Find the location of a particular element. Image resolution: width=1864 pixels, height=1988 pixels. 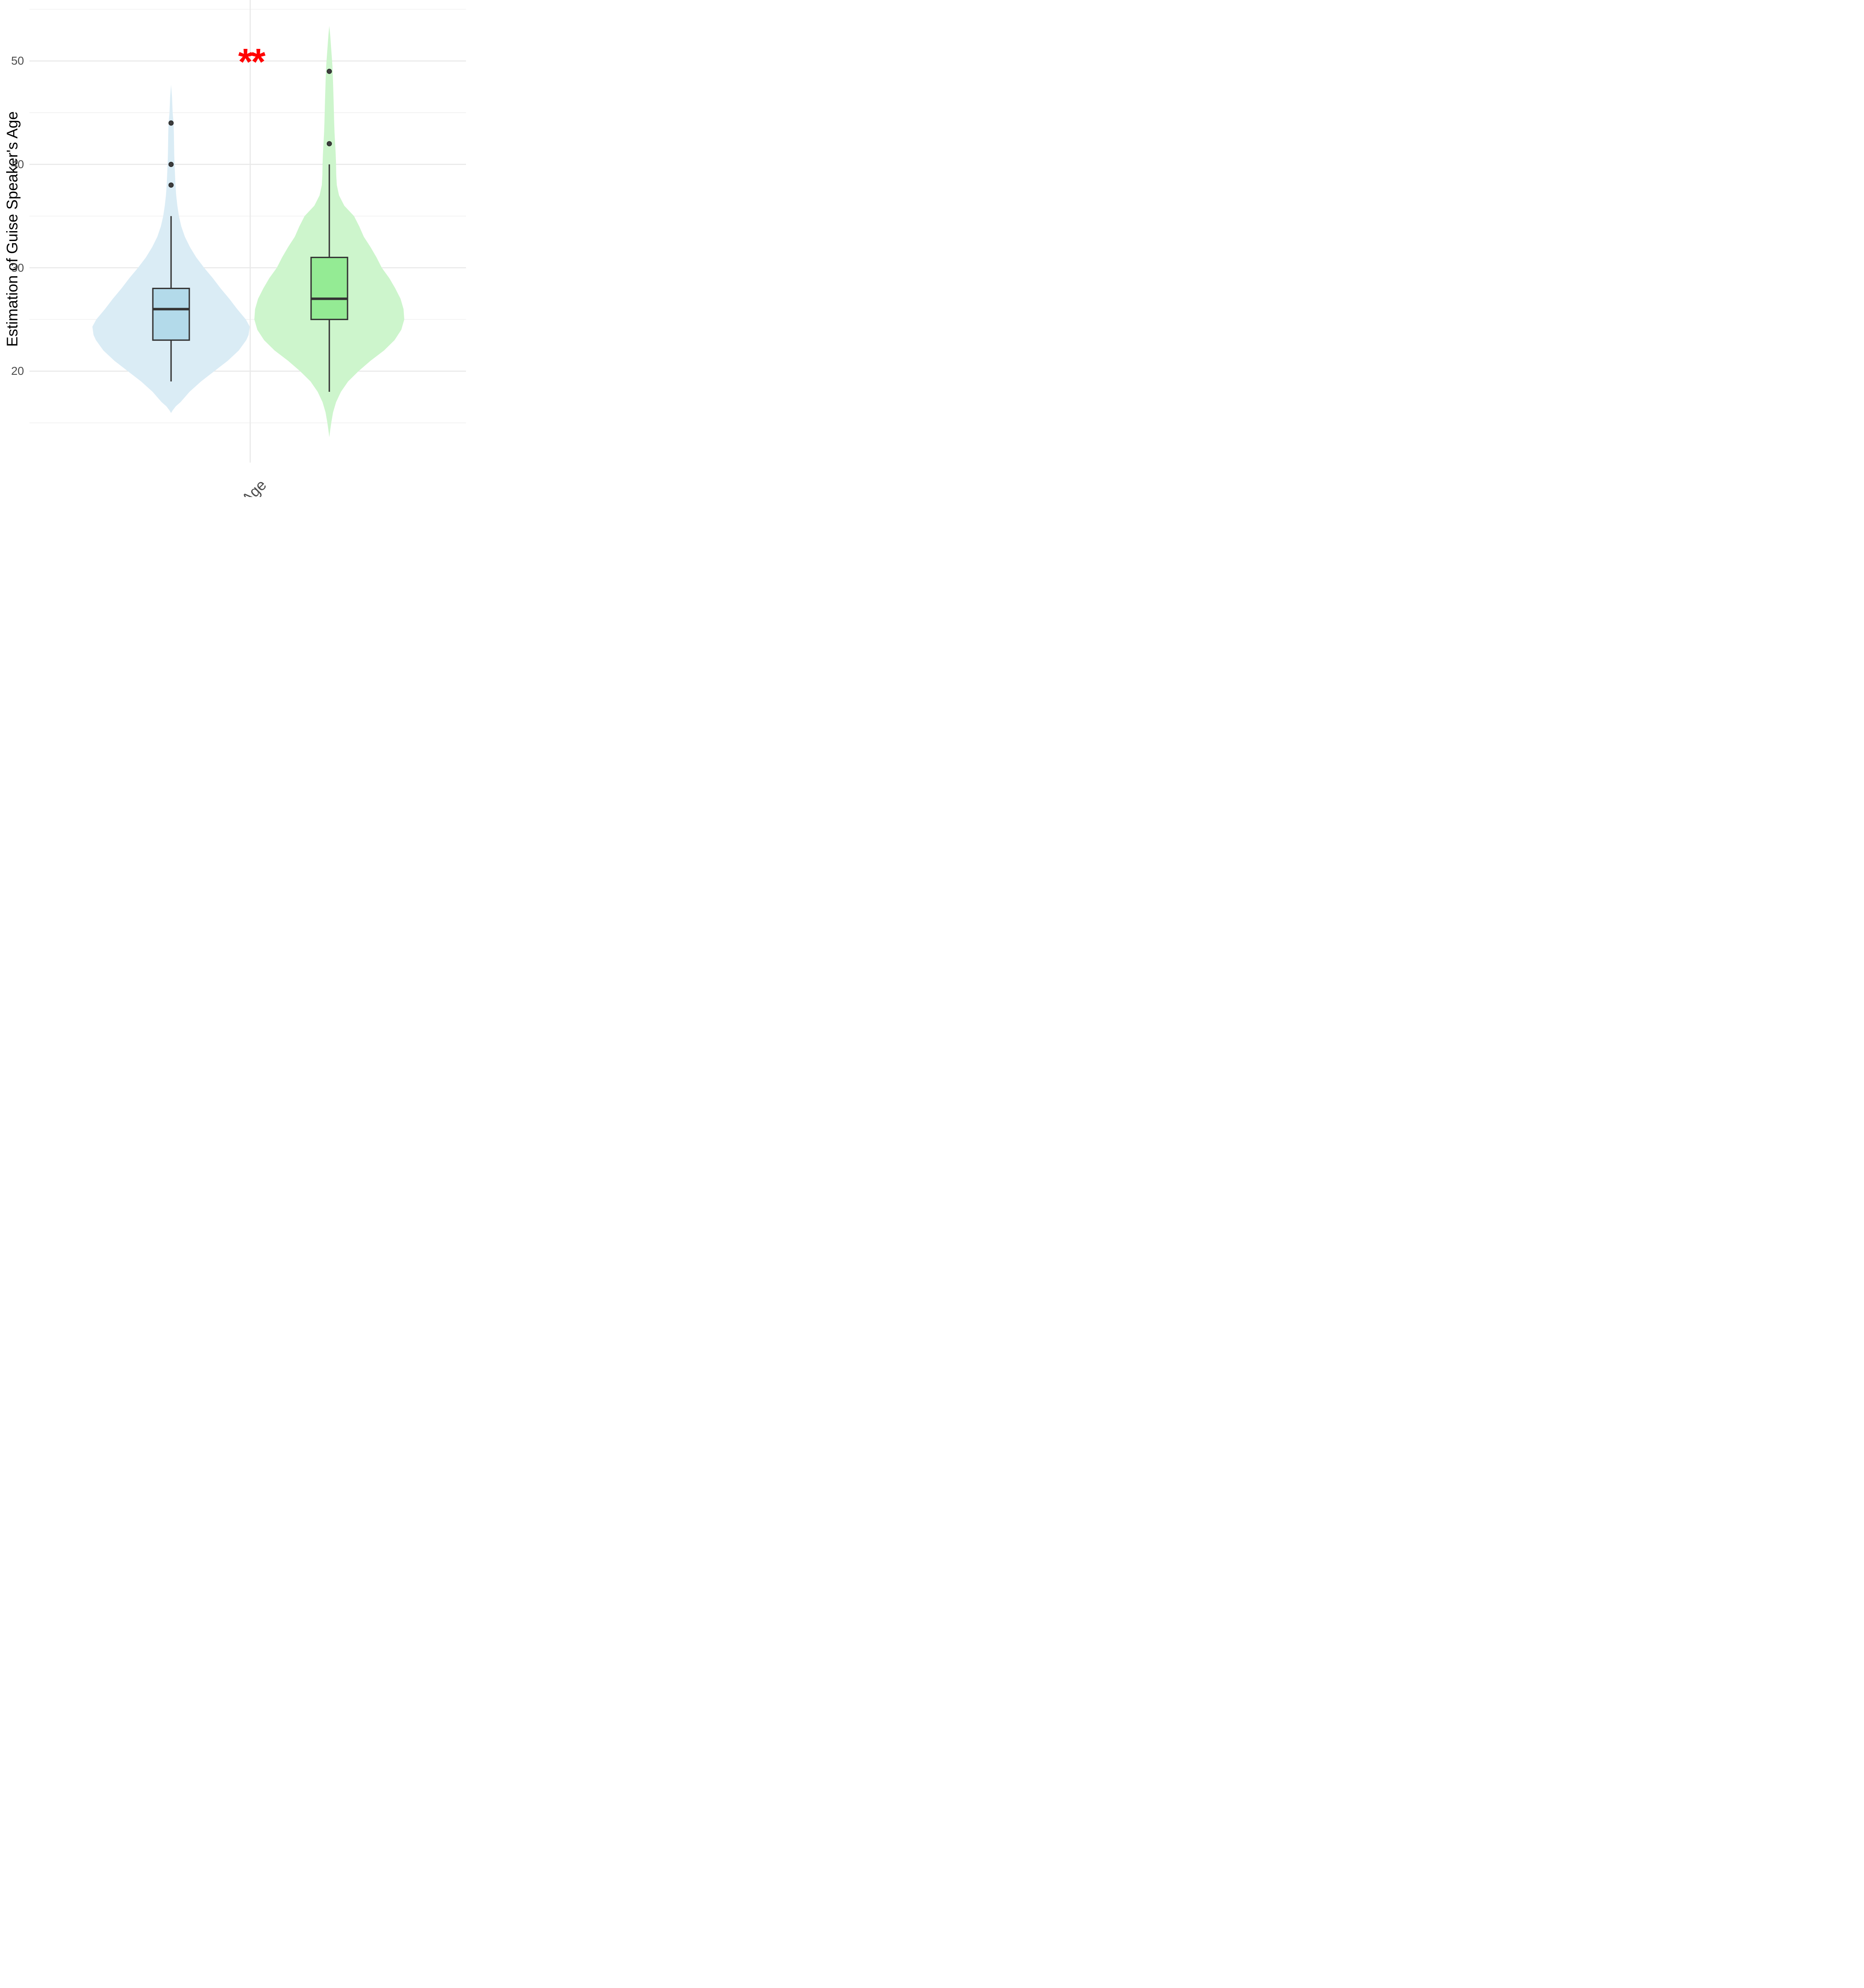

significance-stars: ** is located at coordinates (252, 62).